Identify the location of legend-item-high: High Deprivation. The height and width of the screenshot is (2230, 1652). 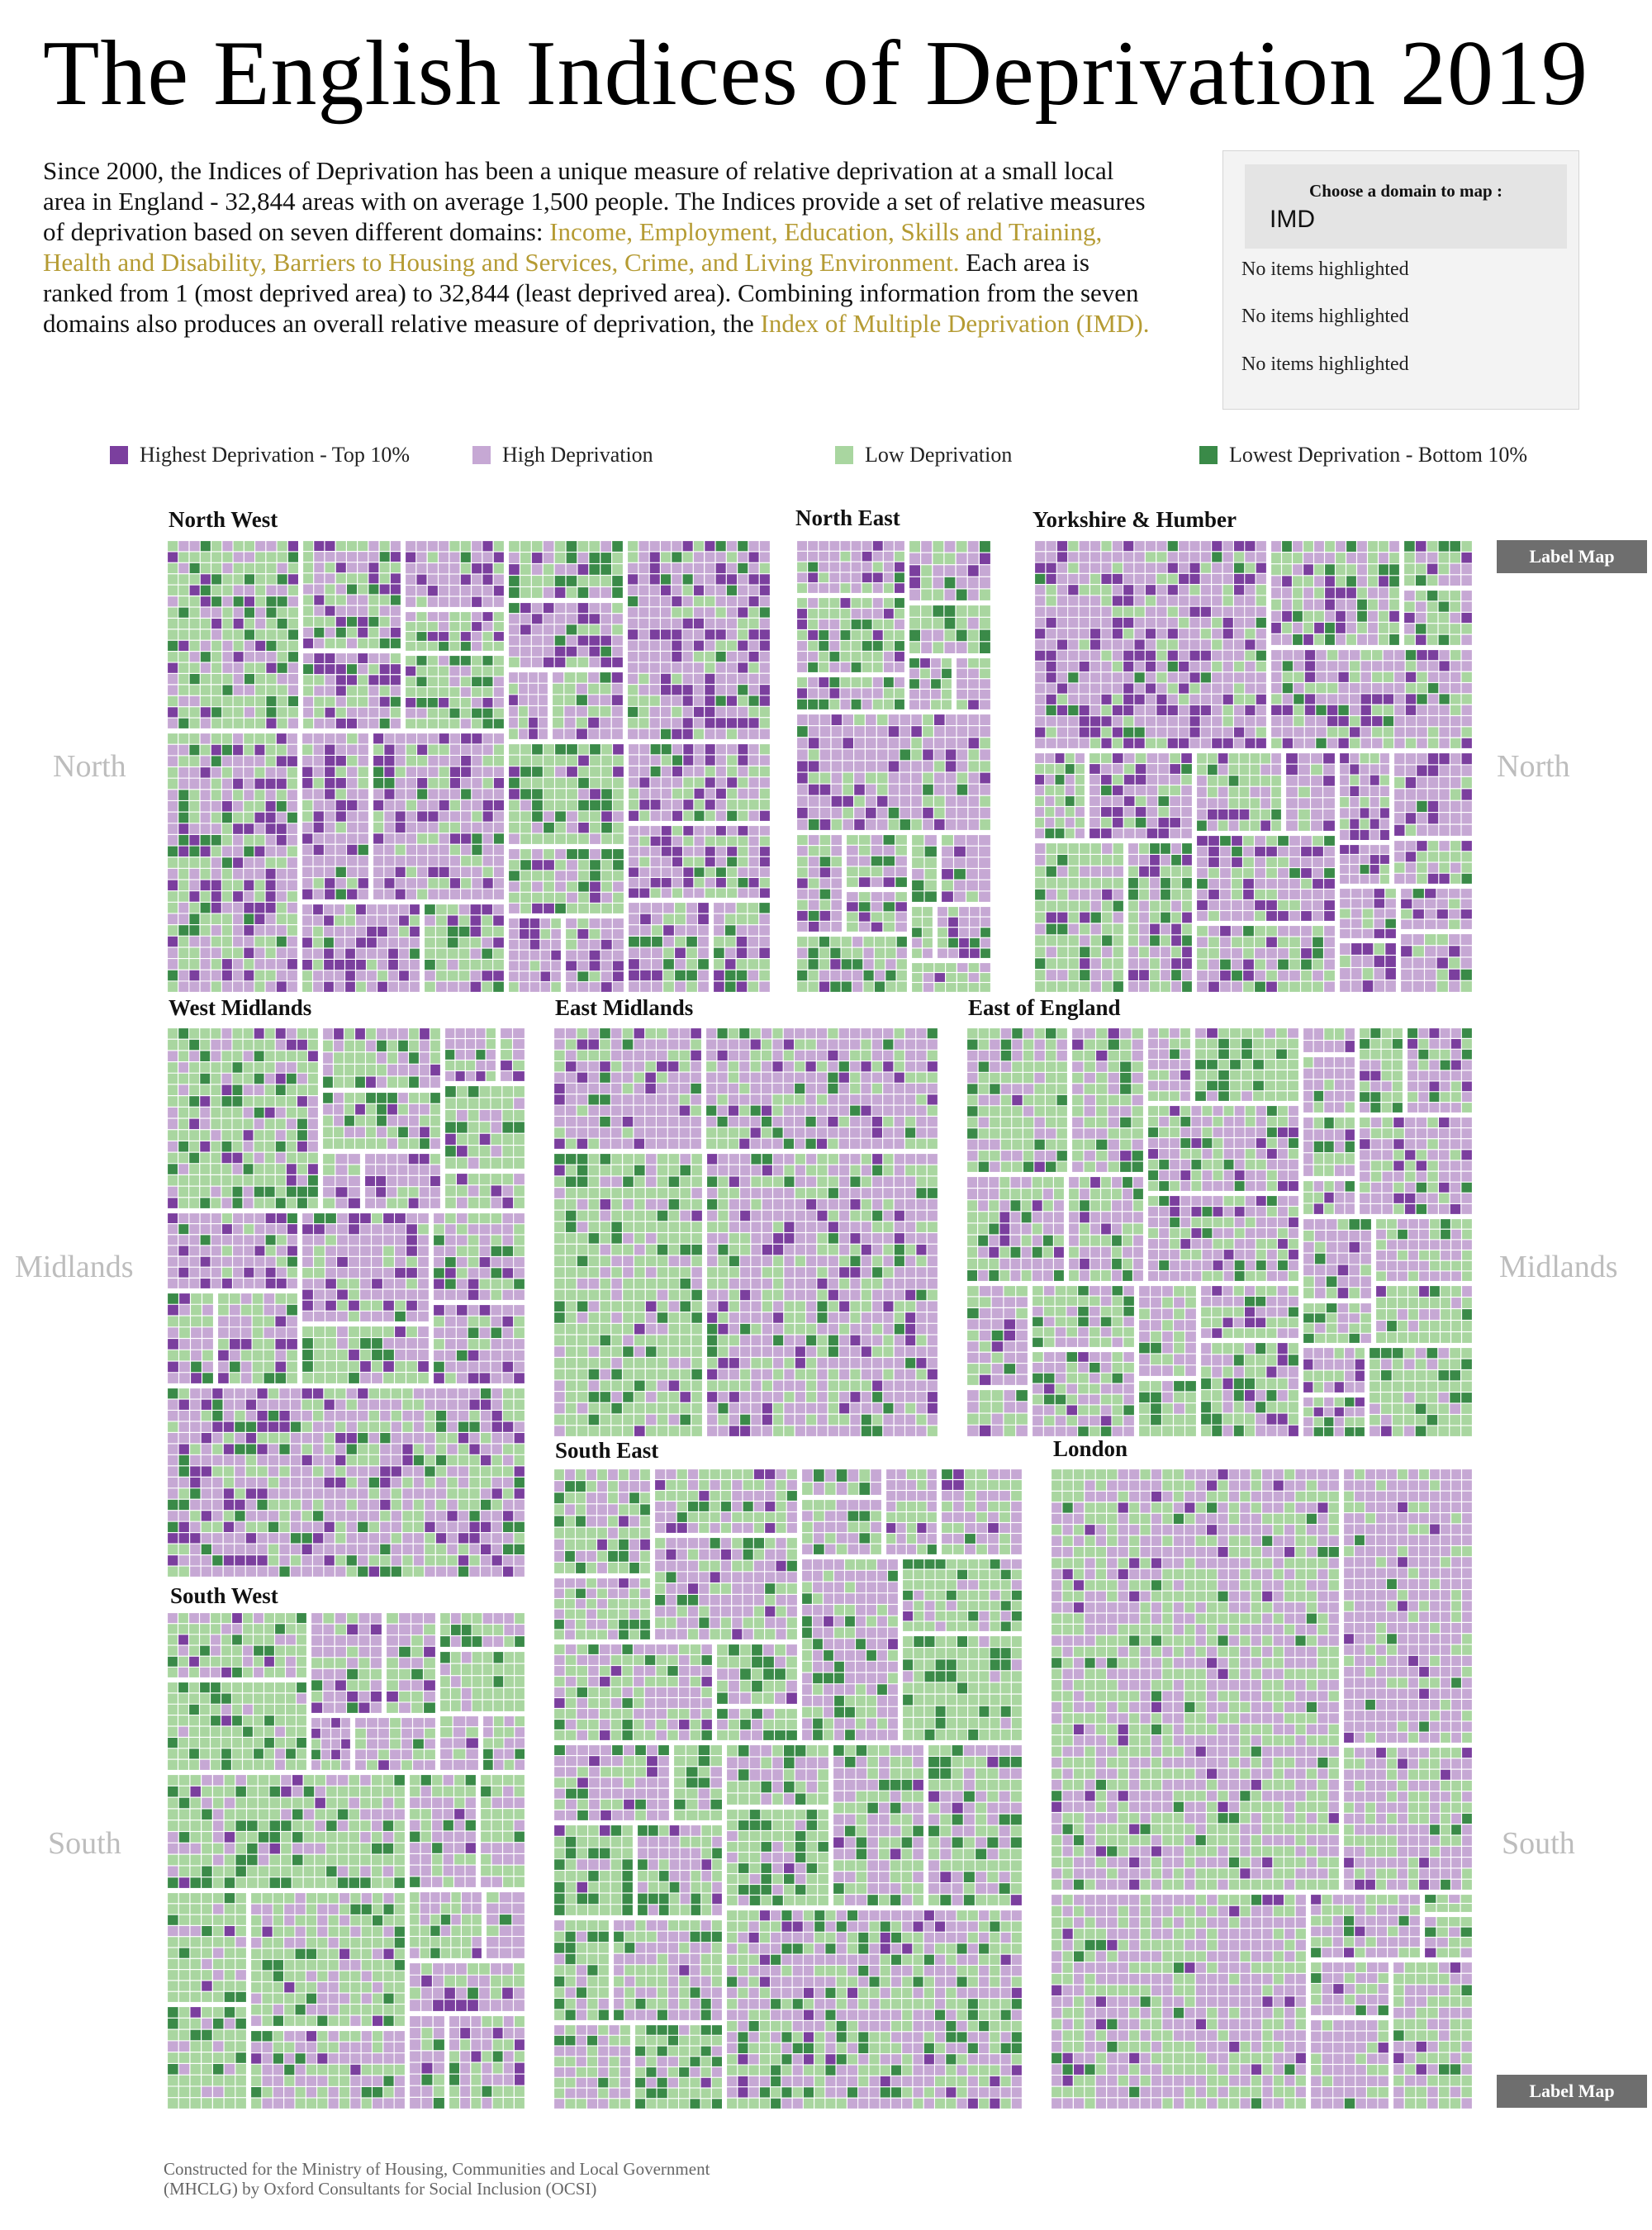
(562, 455).